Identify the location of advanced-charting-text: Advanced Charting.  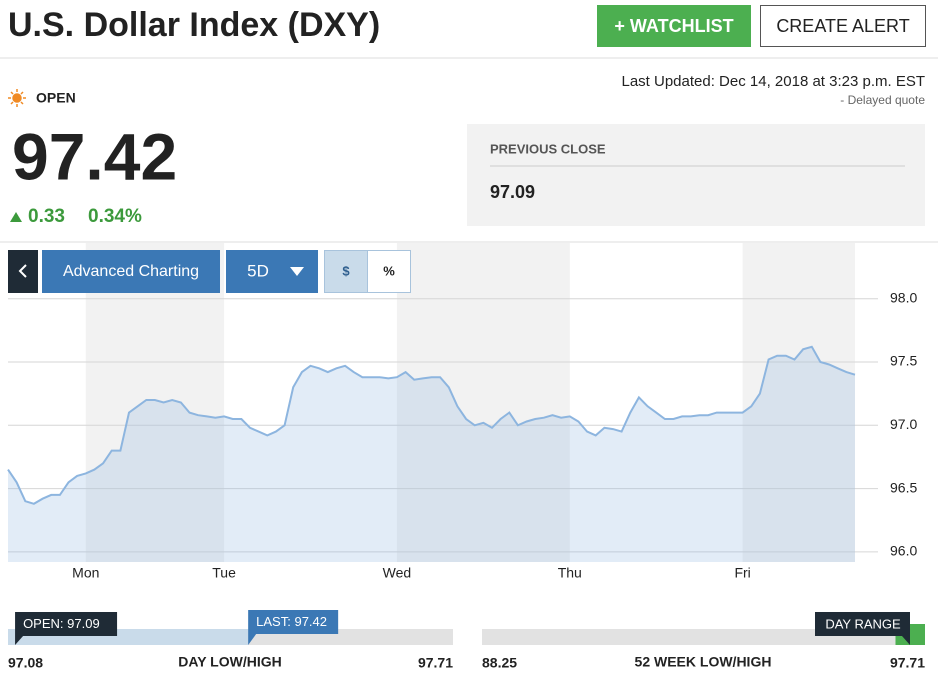
(131, 271).